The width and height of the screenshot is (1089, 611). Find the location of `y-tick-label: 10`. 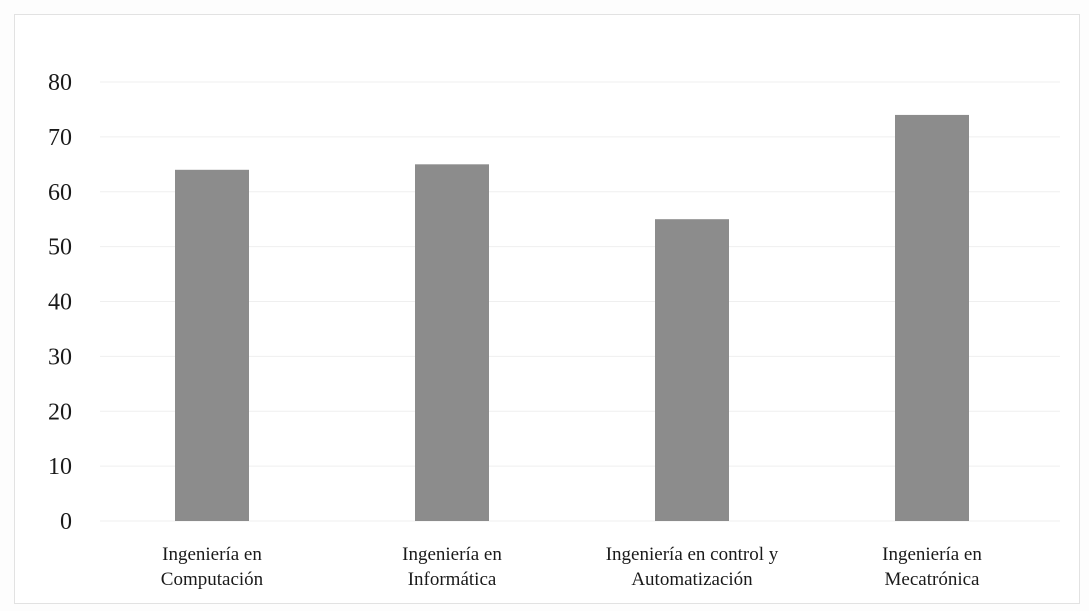

y-tick-label: 10 is located at coordinates (60, 467).